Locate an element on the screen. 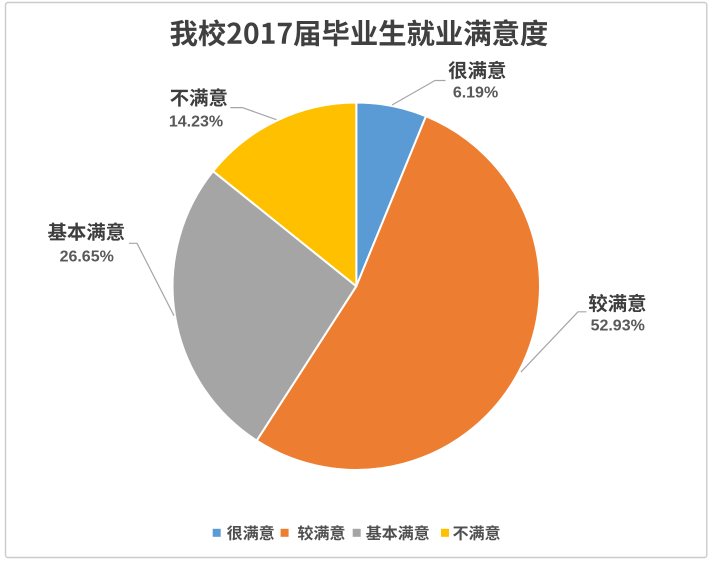 The height and width of the screenshot is (562, 710). svg-text: 6.19% is located at coordinates (475, 92).